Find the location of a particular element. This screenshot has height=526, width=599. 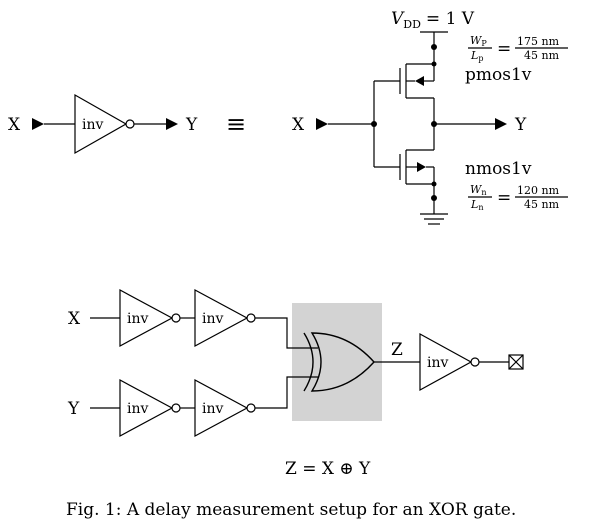

svg-text: Lp is located at coordinates (476, 56).